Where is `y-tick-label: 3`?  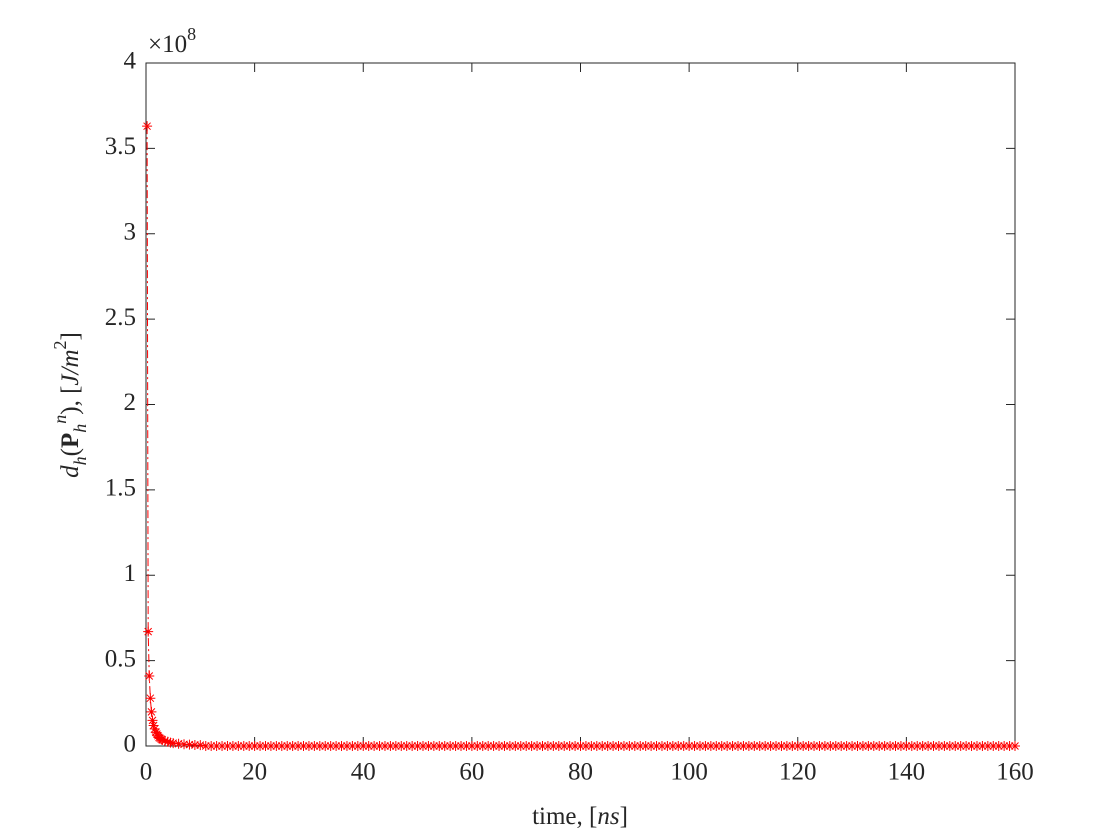
y-tick-label: 3 is located at coordinates (130, 231).